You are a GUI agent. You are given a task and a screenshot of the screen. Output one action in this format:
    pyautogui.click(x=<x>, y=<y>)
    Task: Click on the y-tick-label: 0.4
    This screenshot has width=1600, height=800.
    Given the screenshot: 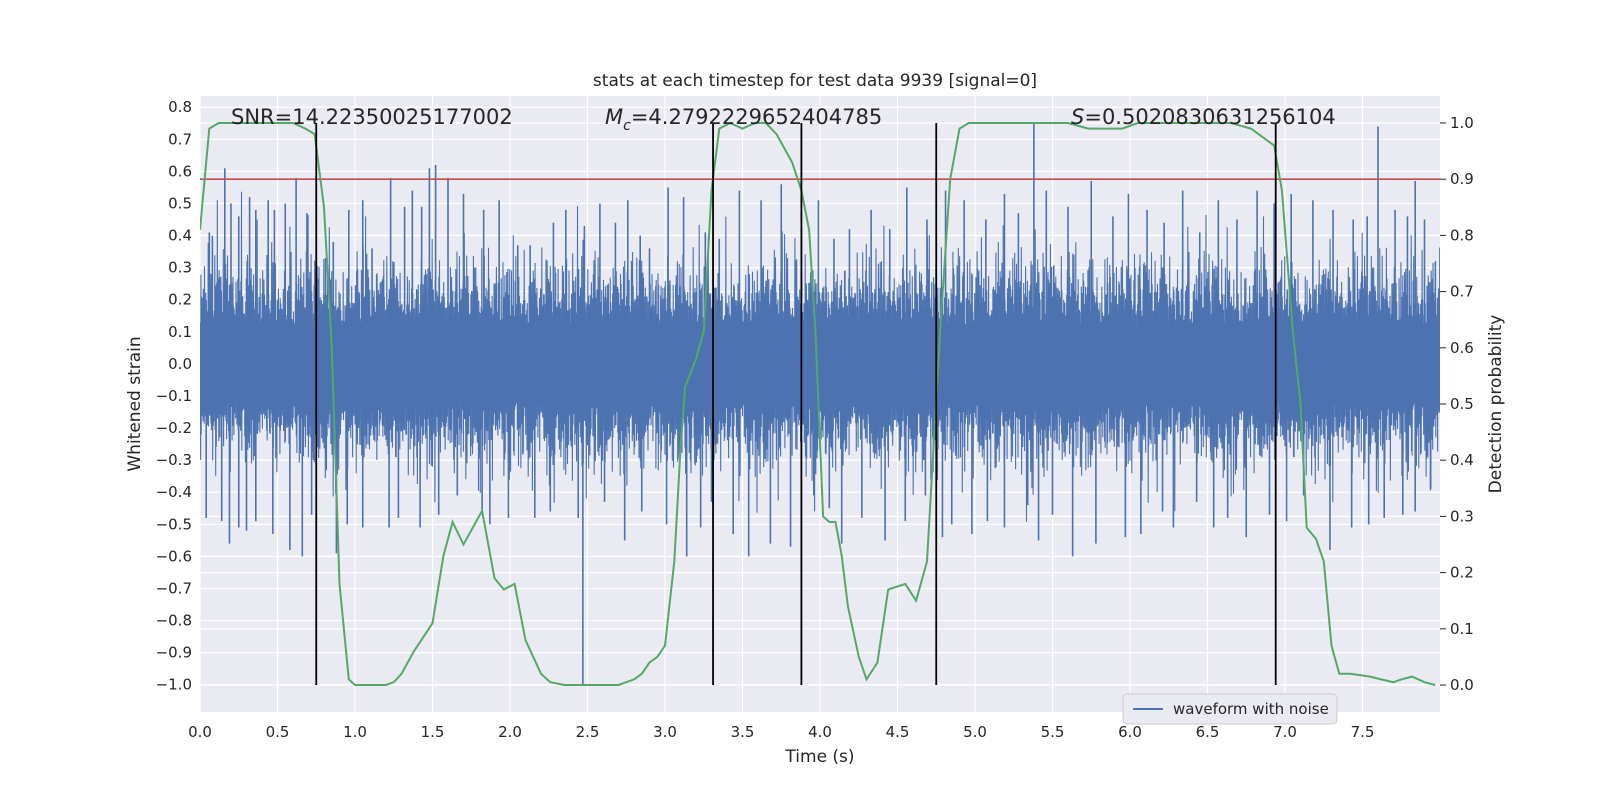 What is the action you would take?
    pyautogui.click(x=180, y=236)
    